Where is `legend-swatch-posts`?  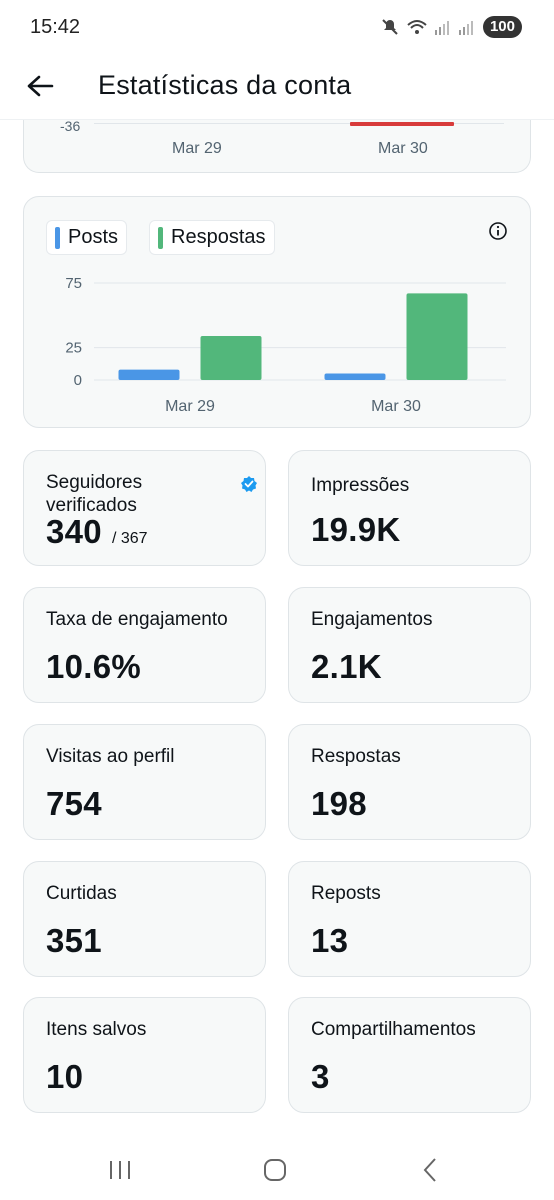
legend-swatch-posts is located at coordinates (57, 237).